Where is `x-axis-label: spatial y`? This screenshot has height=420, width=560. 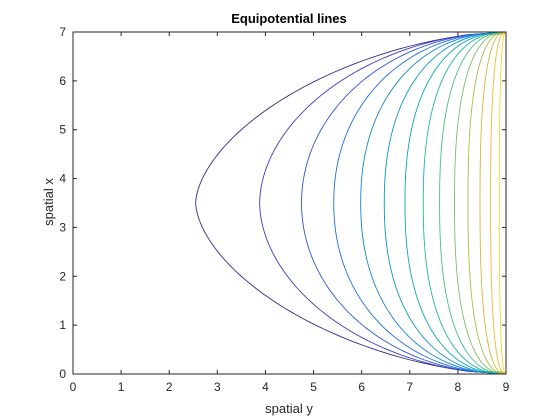 x-axis-label: spatial y is located at coordinates (289, 408).